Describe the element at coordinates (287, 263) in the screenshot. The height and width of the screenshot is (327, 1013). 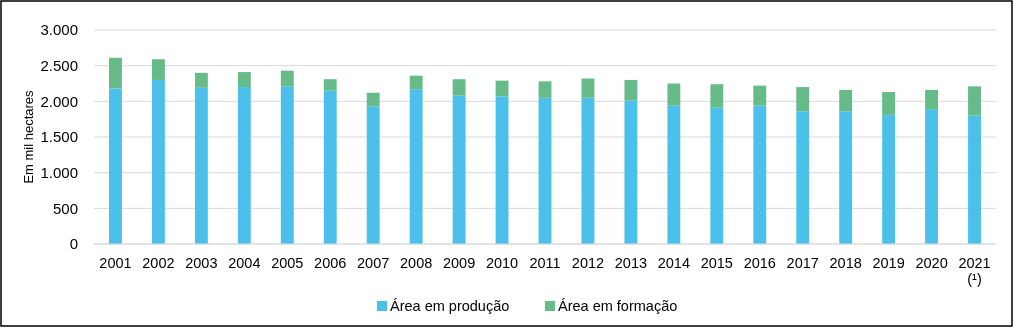
I see `x-tick-label: 2005` at that location.